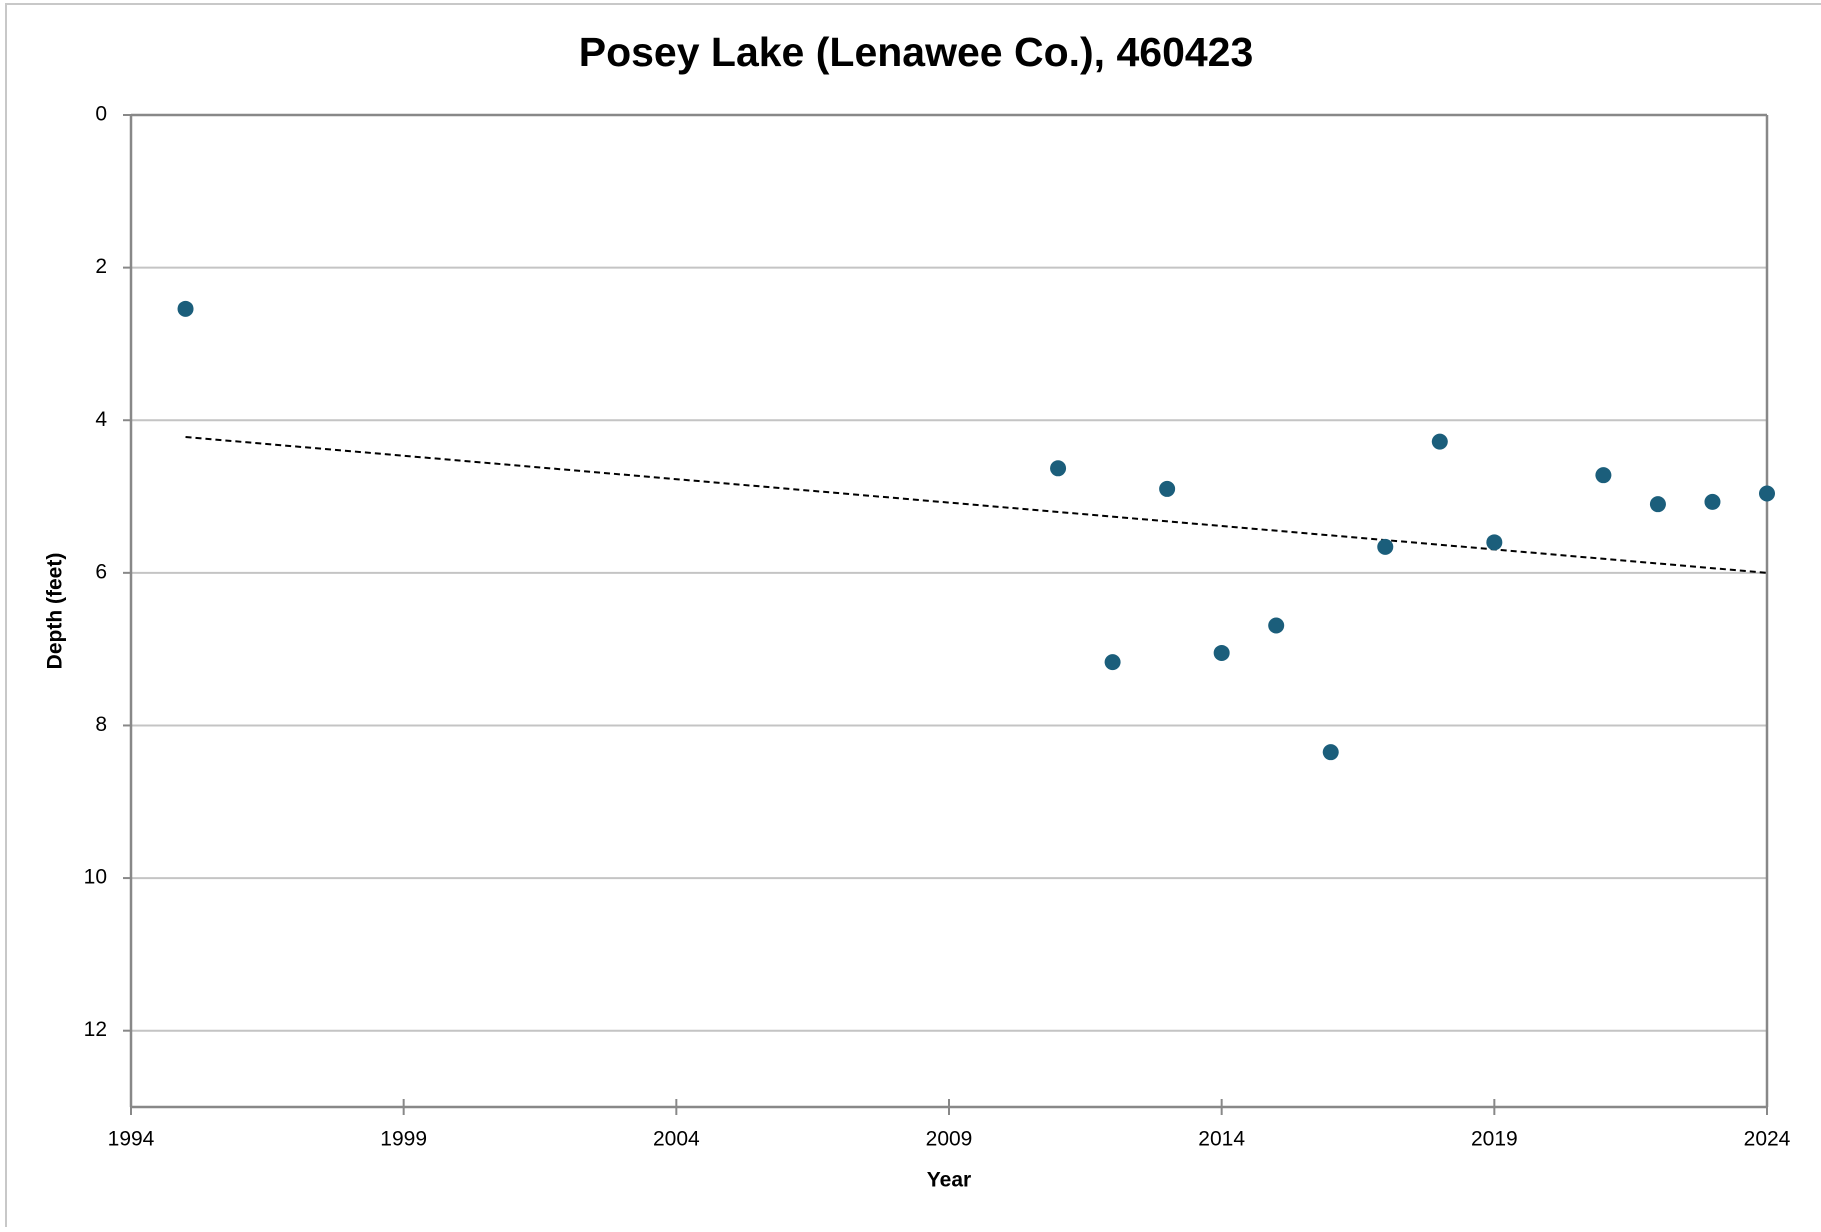  Describe the element at coordinates (949, 1180) in the screenshot. I see `x-axis-title: Year` at that location.